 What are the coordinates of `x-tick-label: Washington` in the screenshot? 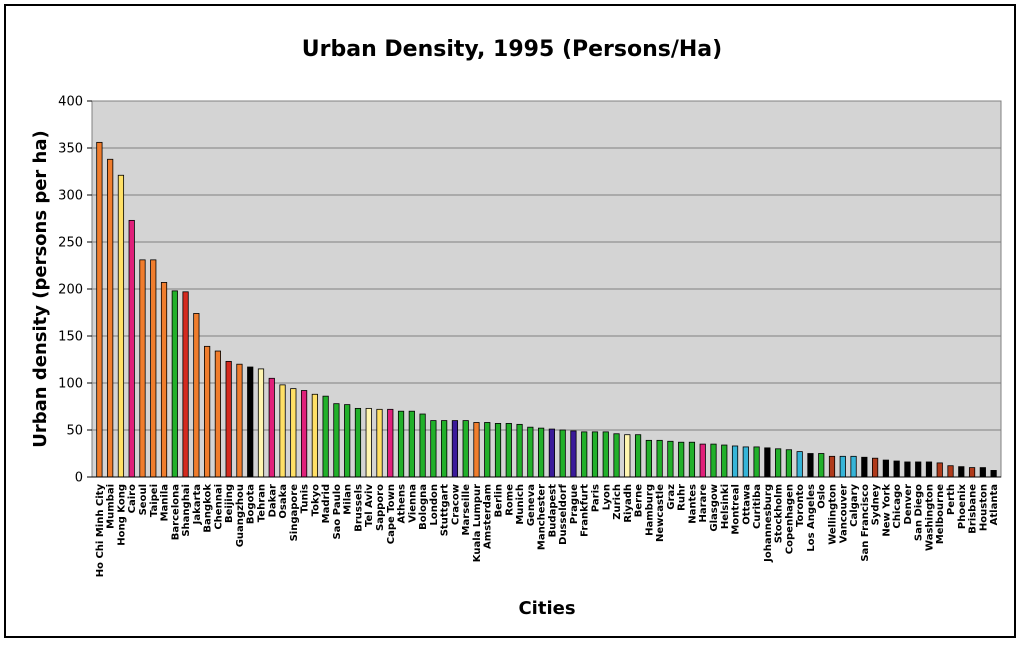 It's located at (929, 517).